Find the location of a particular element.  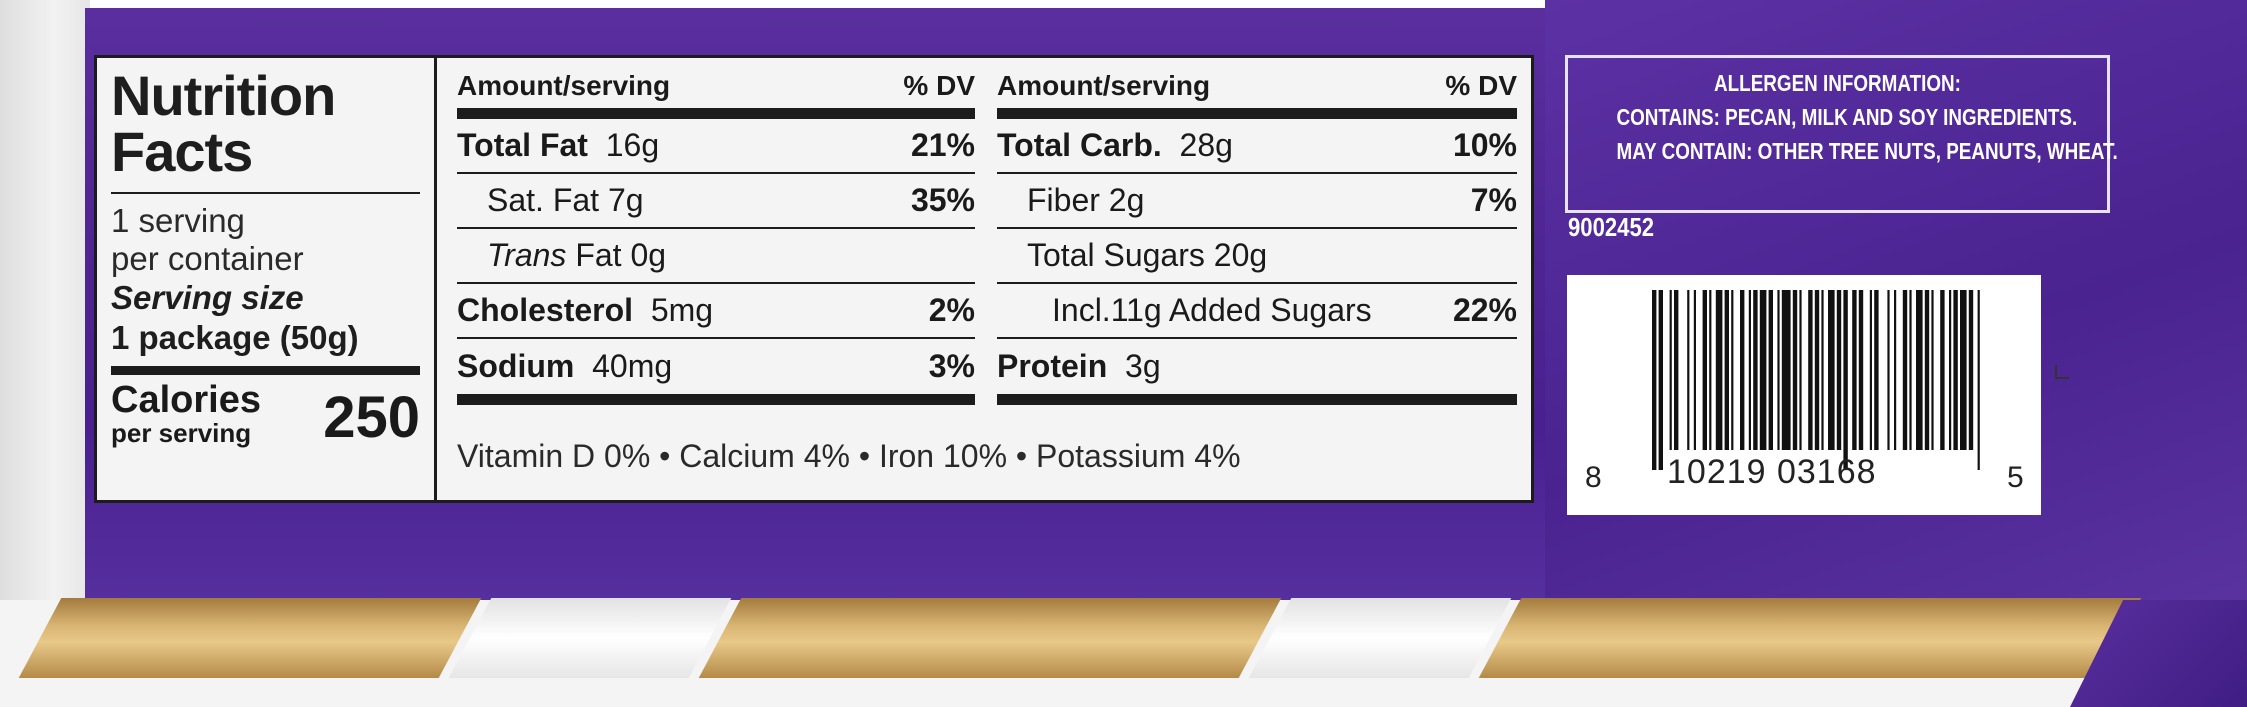

nutrient-name: Total Carb. is located at coordinates (1079, 145).